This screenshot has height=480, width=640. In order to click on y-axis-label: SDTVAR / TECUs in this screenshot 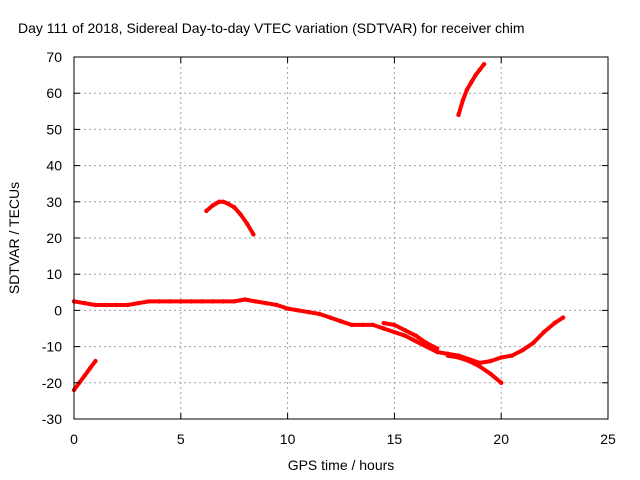, I will do `click(14, 238)`.